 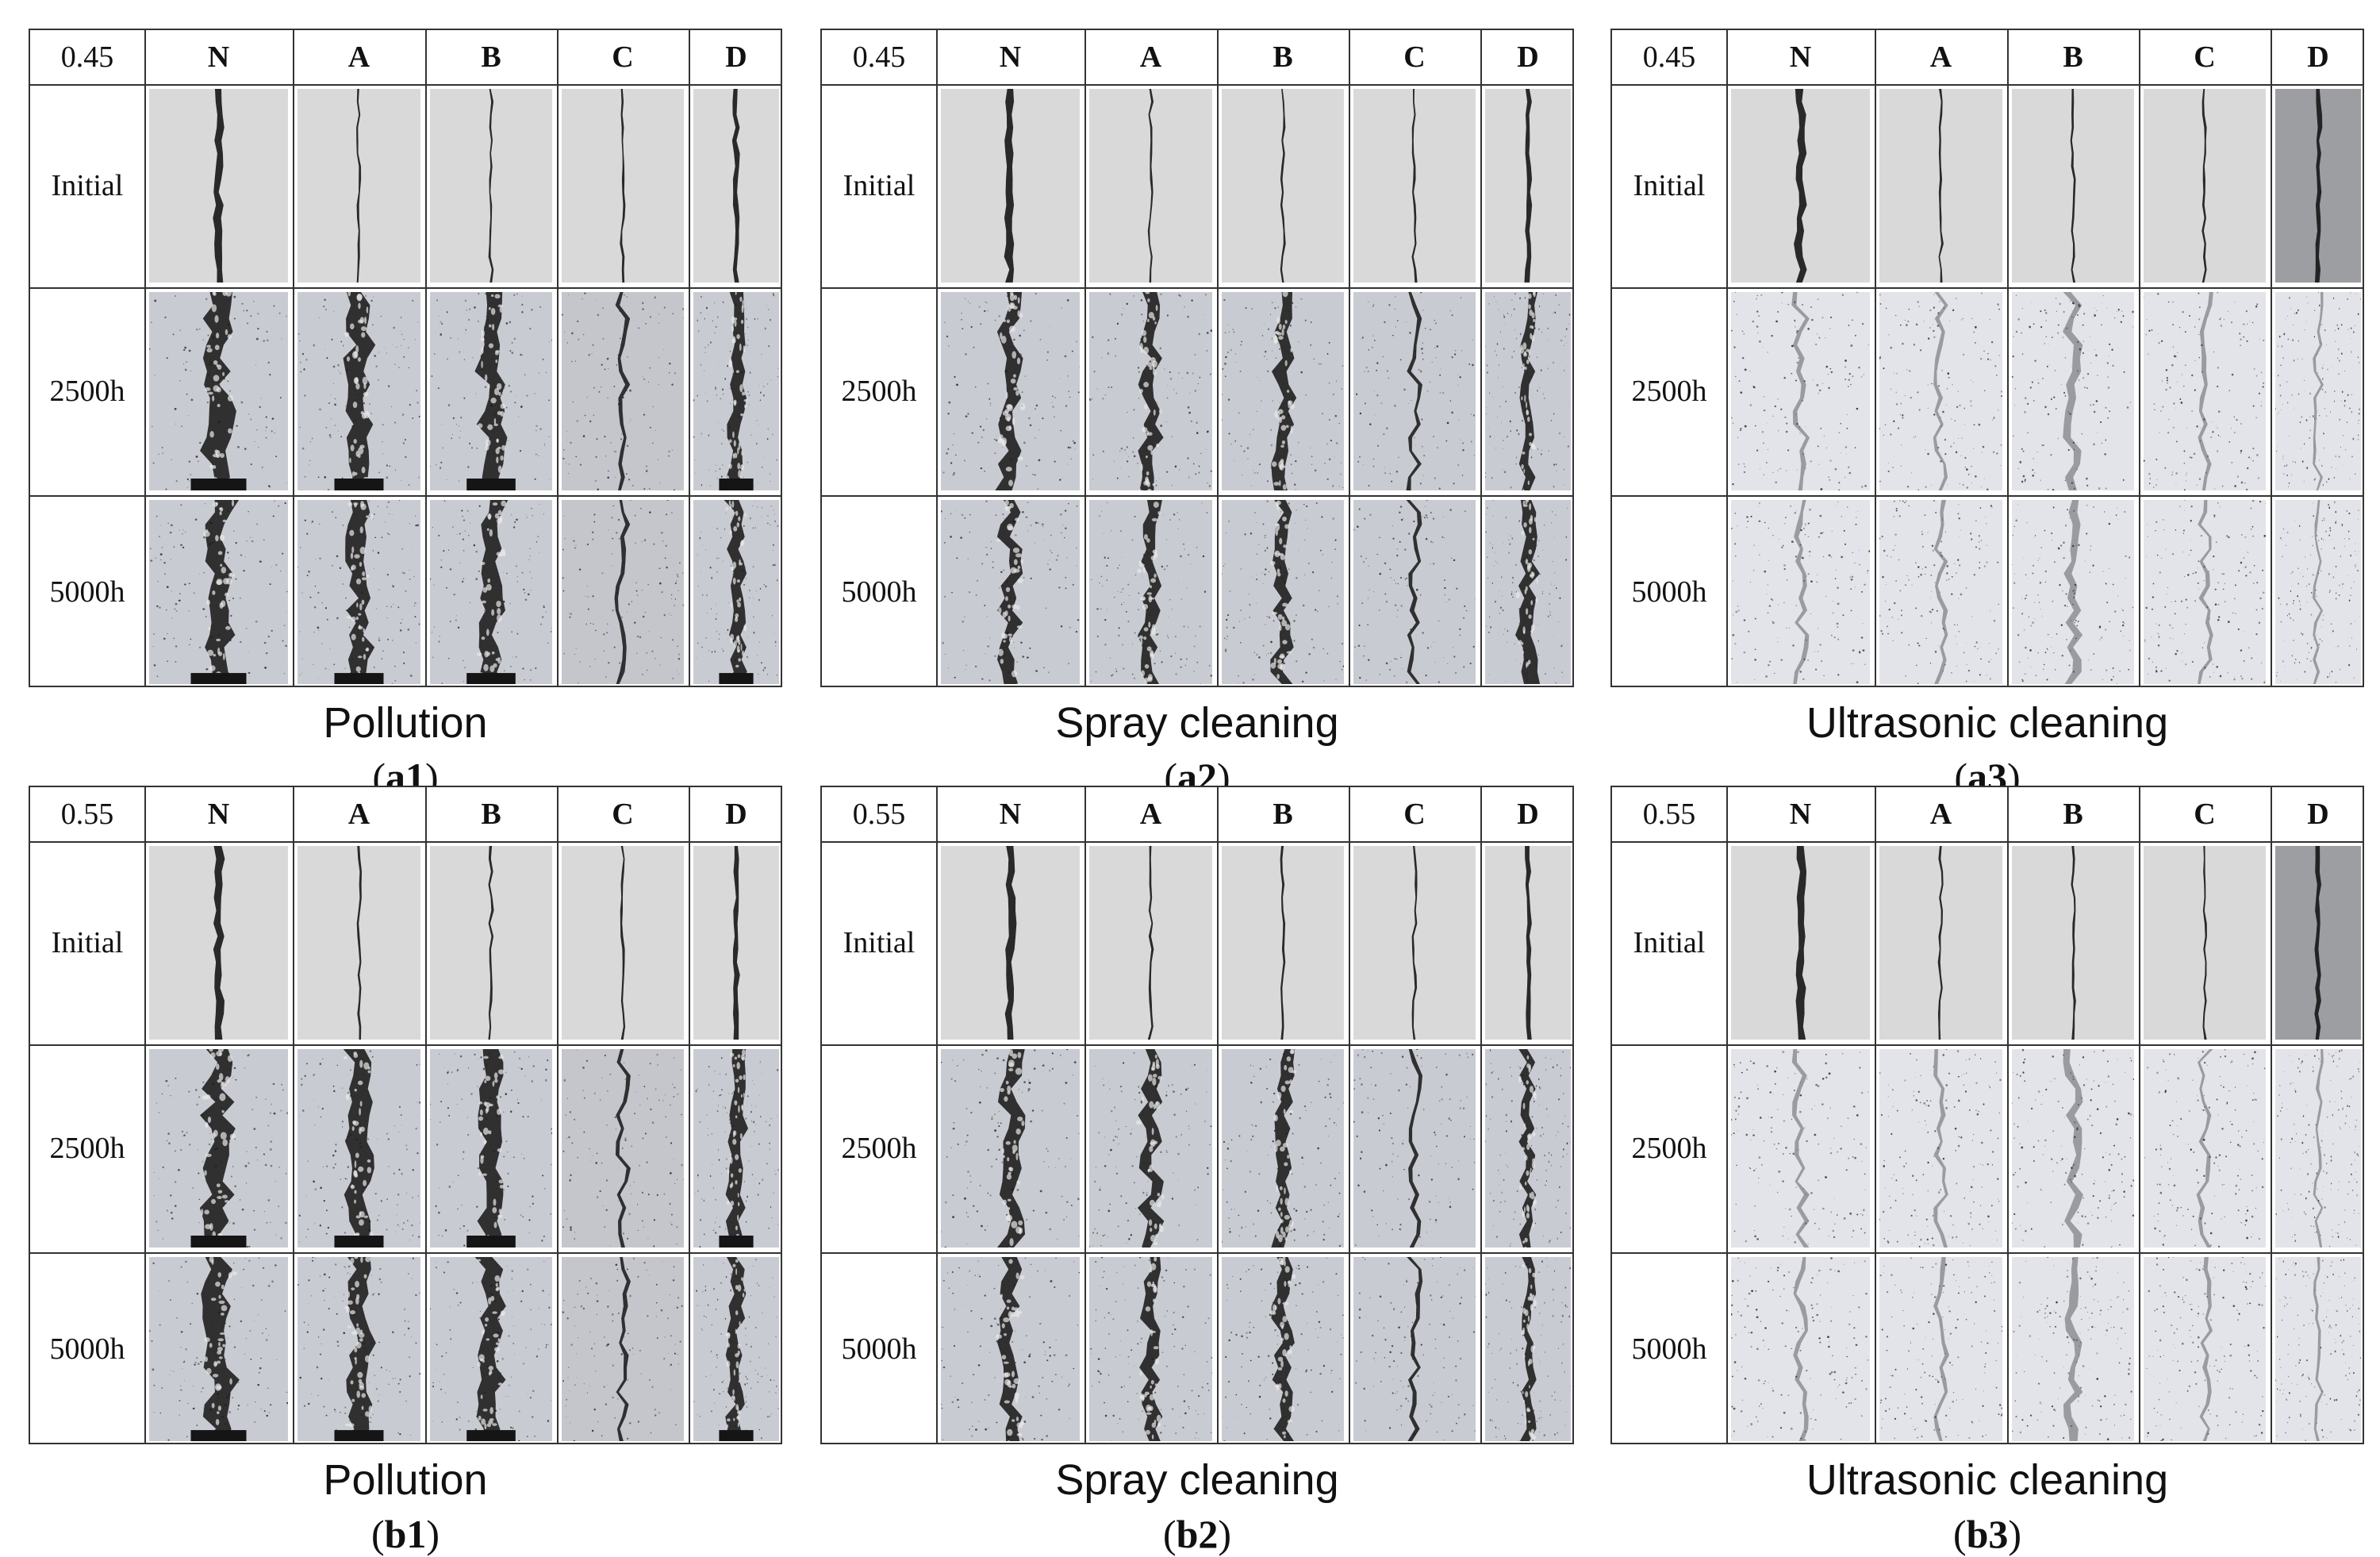 What do you see at coordinates (433, 1534) in the screenshot?
I see `label-close-paren: )` at bounding box center [433, 1534].